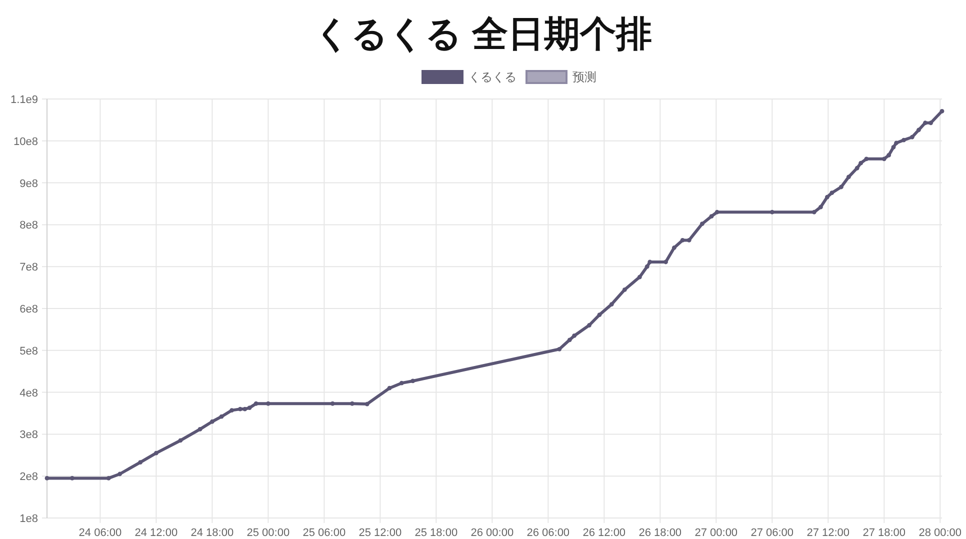 The image size is (966, 539). I want to click on legend-label: 预测, so click(584, 77).